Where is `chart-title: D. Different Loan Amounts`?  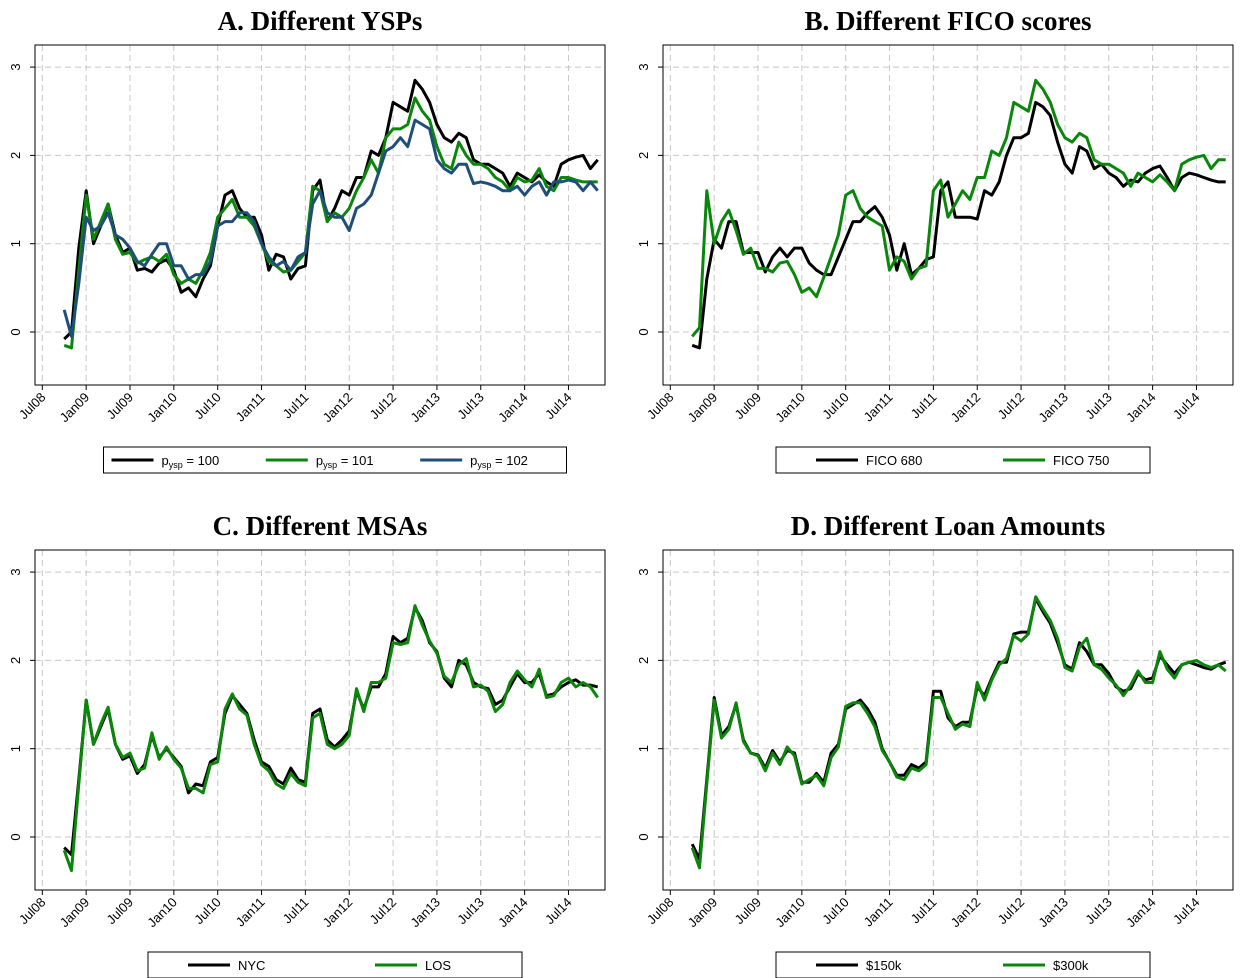 chart-title: D. Different Loan Amounts is located at coordinates (948, 526).